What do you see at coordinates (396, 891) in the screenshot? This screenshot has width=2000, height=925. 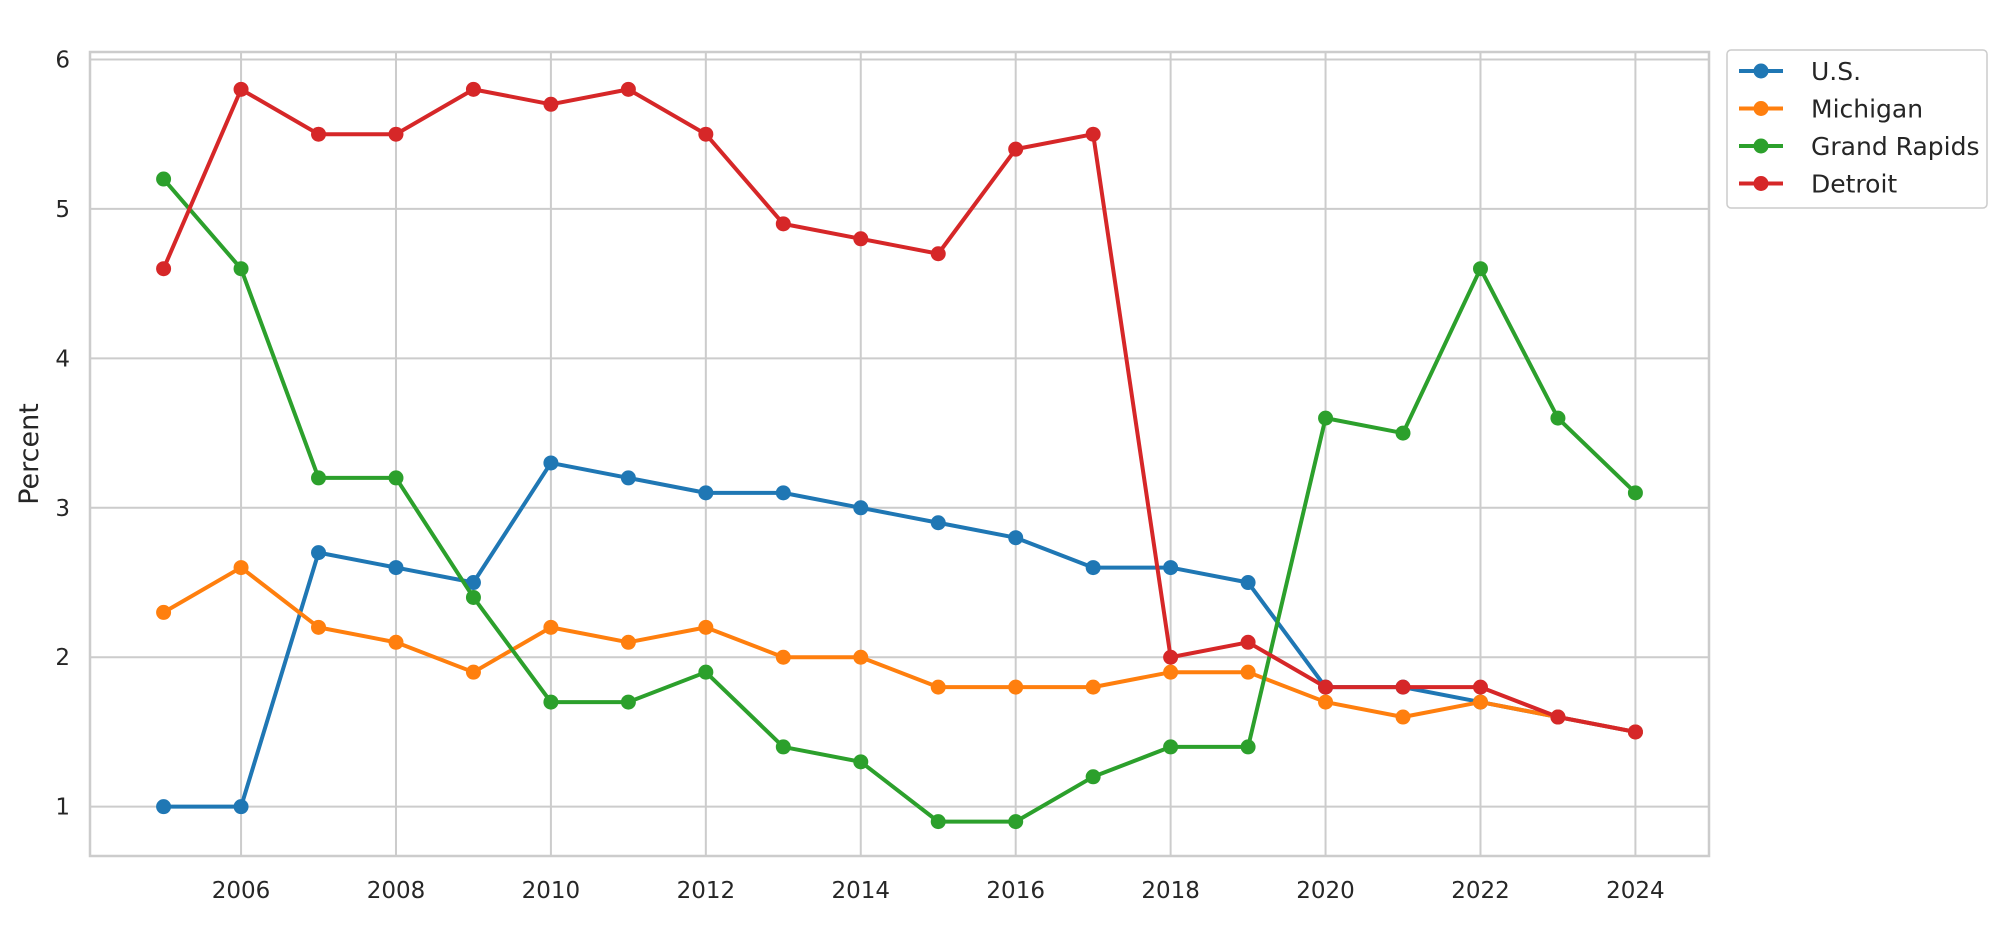 I see `x-tick-label: 2008` at bounding box center [396, 891].